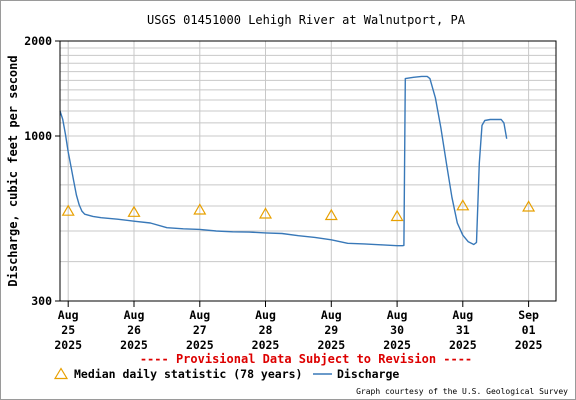  Describe the element at coordinates (61, 373) in the screenshot. I see `legend-median-marker` at that location.